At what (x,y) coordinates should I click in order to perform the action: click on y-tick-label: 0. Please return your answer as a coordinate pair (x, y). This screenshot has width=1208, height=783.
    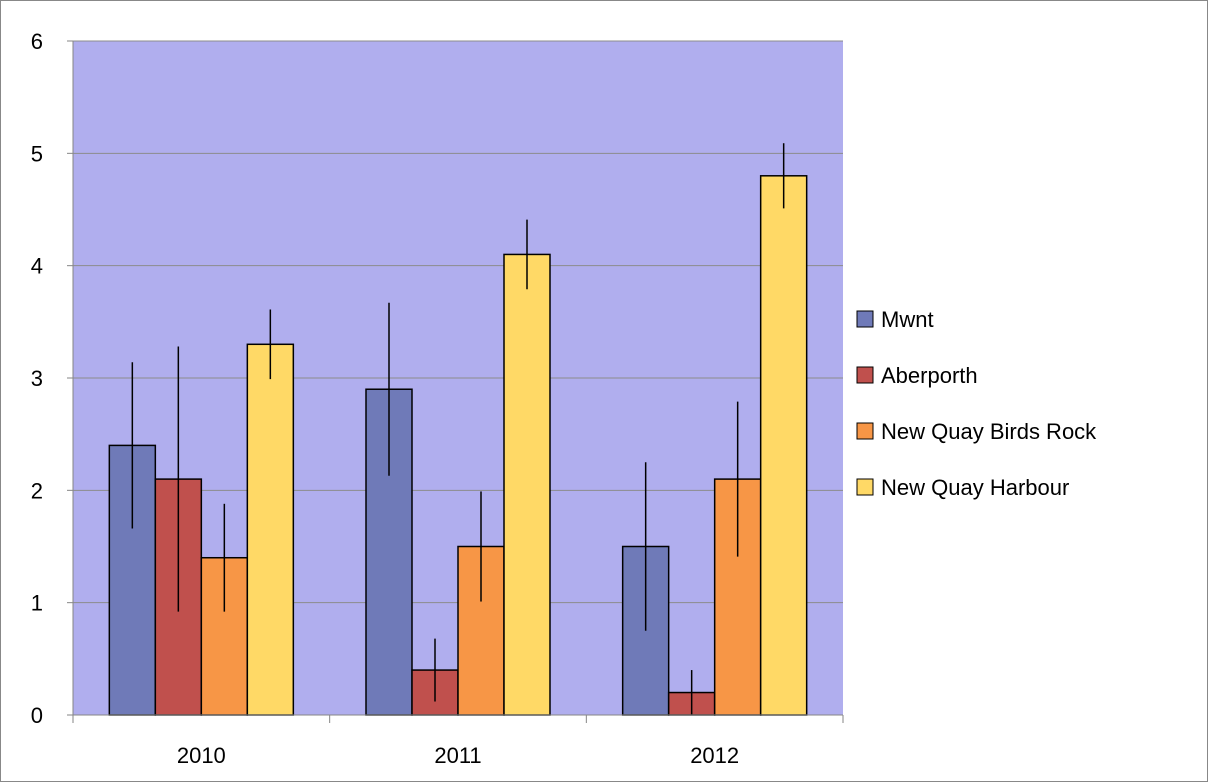
    Looking at the image, I should click on (37, 715).